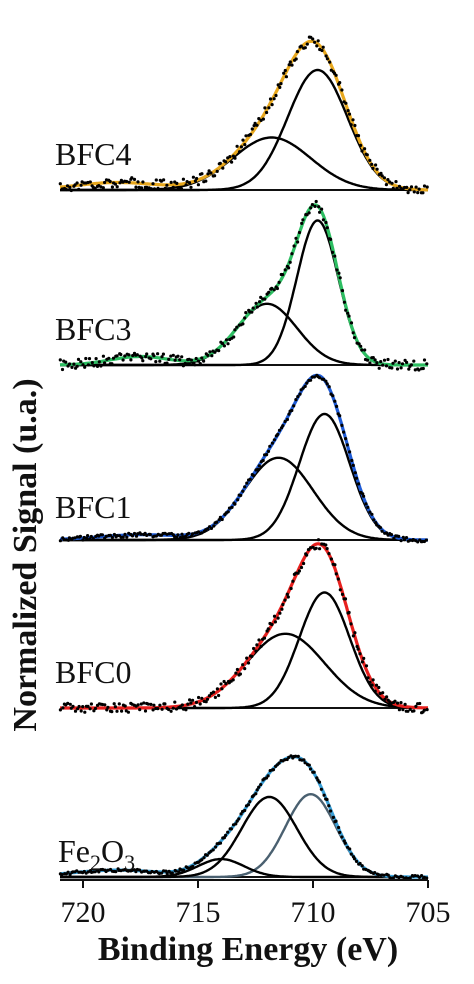 This screenshot has height=984, width=474. I want to click on x-tick-label: 705, so click(428, 912).